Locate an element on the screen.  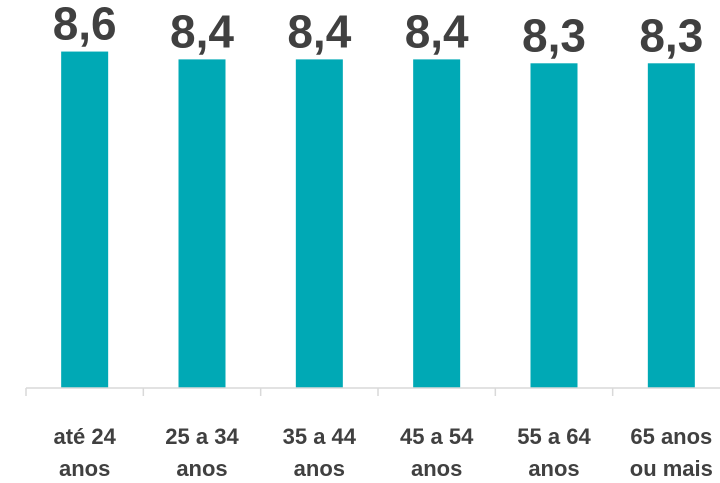
category-label: até 24 is located at coordinates (84, 436).